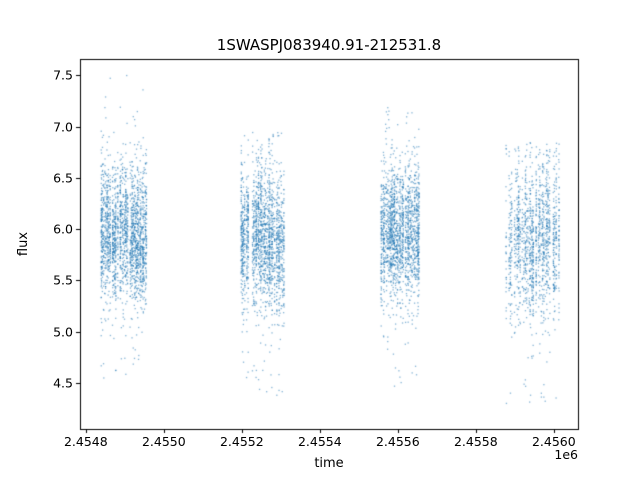  I want to click on chart-title: 1SWASPJ083940.91-212531.8, so click(329, 45).